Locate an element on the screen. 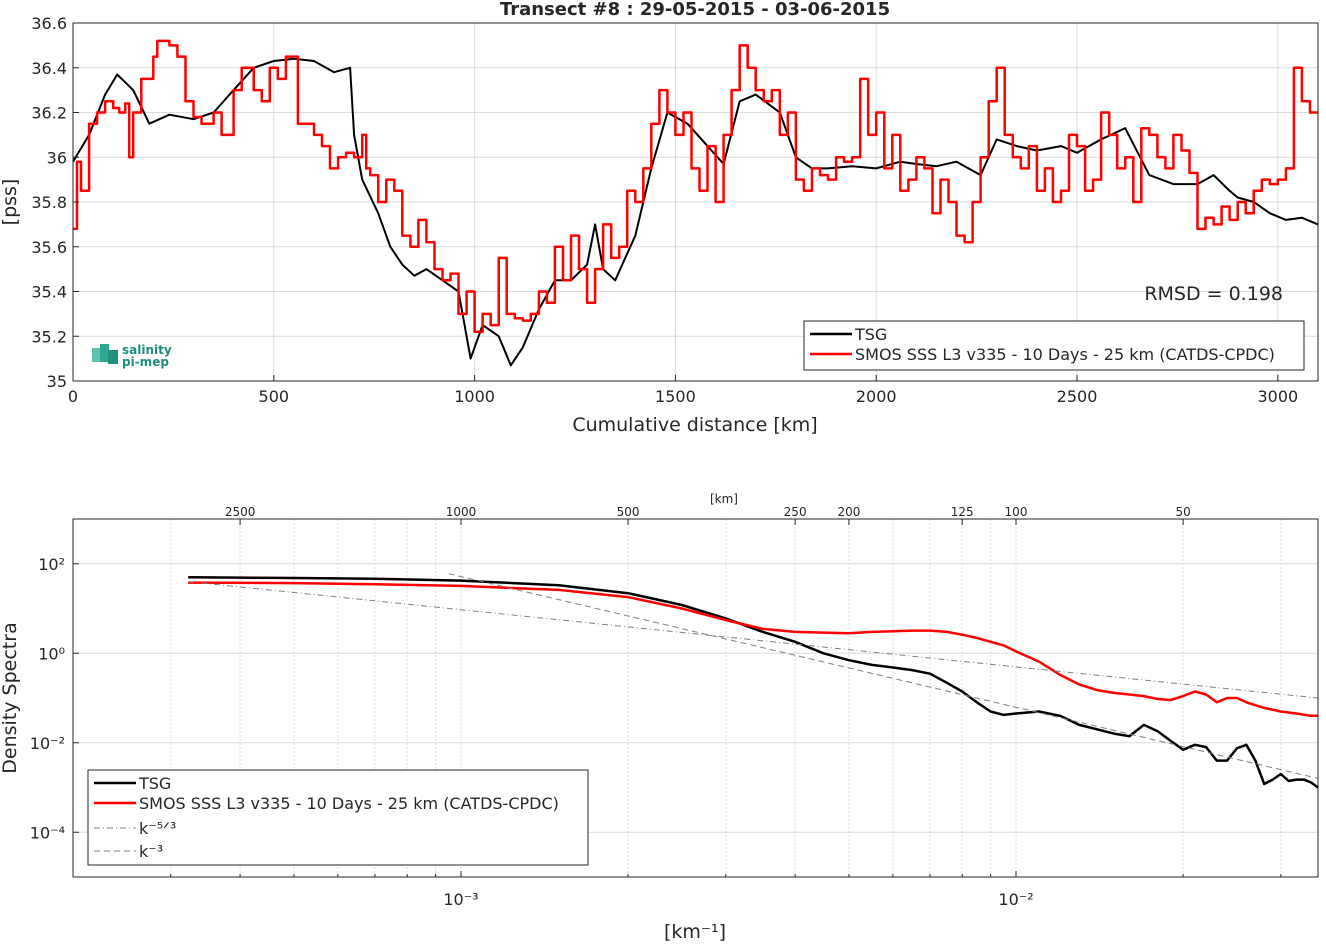 The width and height of the screenshot is (1326, 946). salinity-pimep-logo: salinity pi-mep is located at coordinates (132, 356).